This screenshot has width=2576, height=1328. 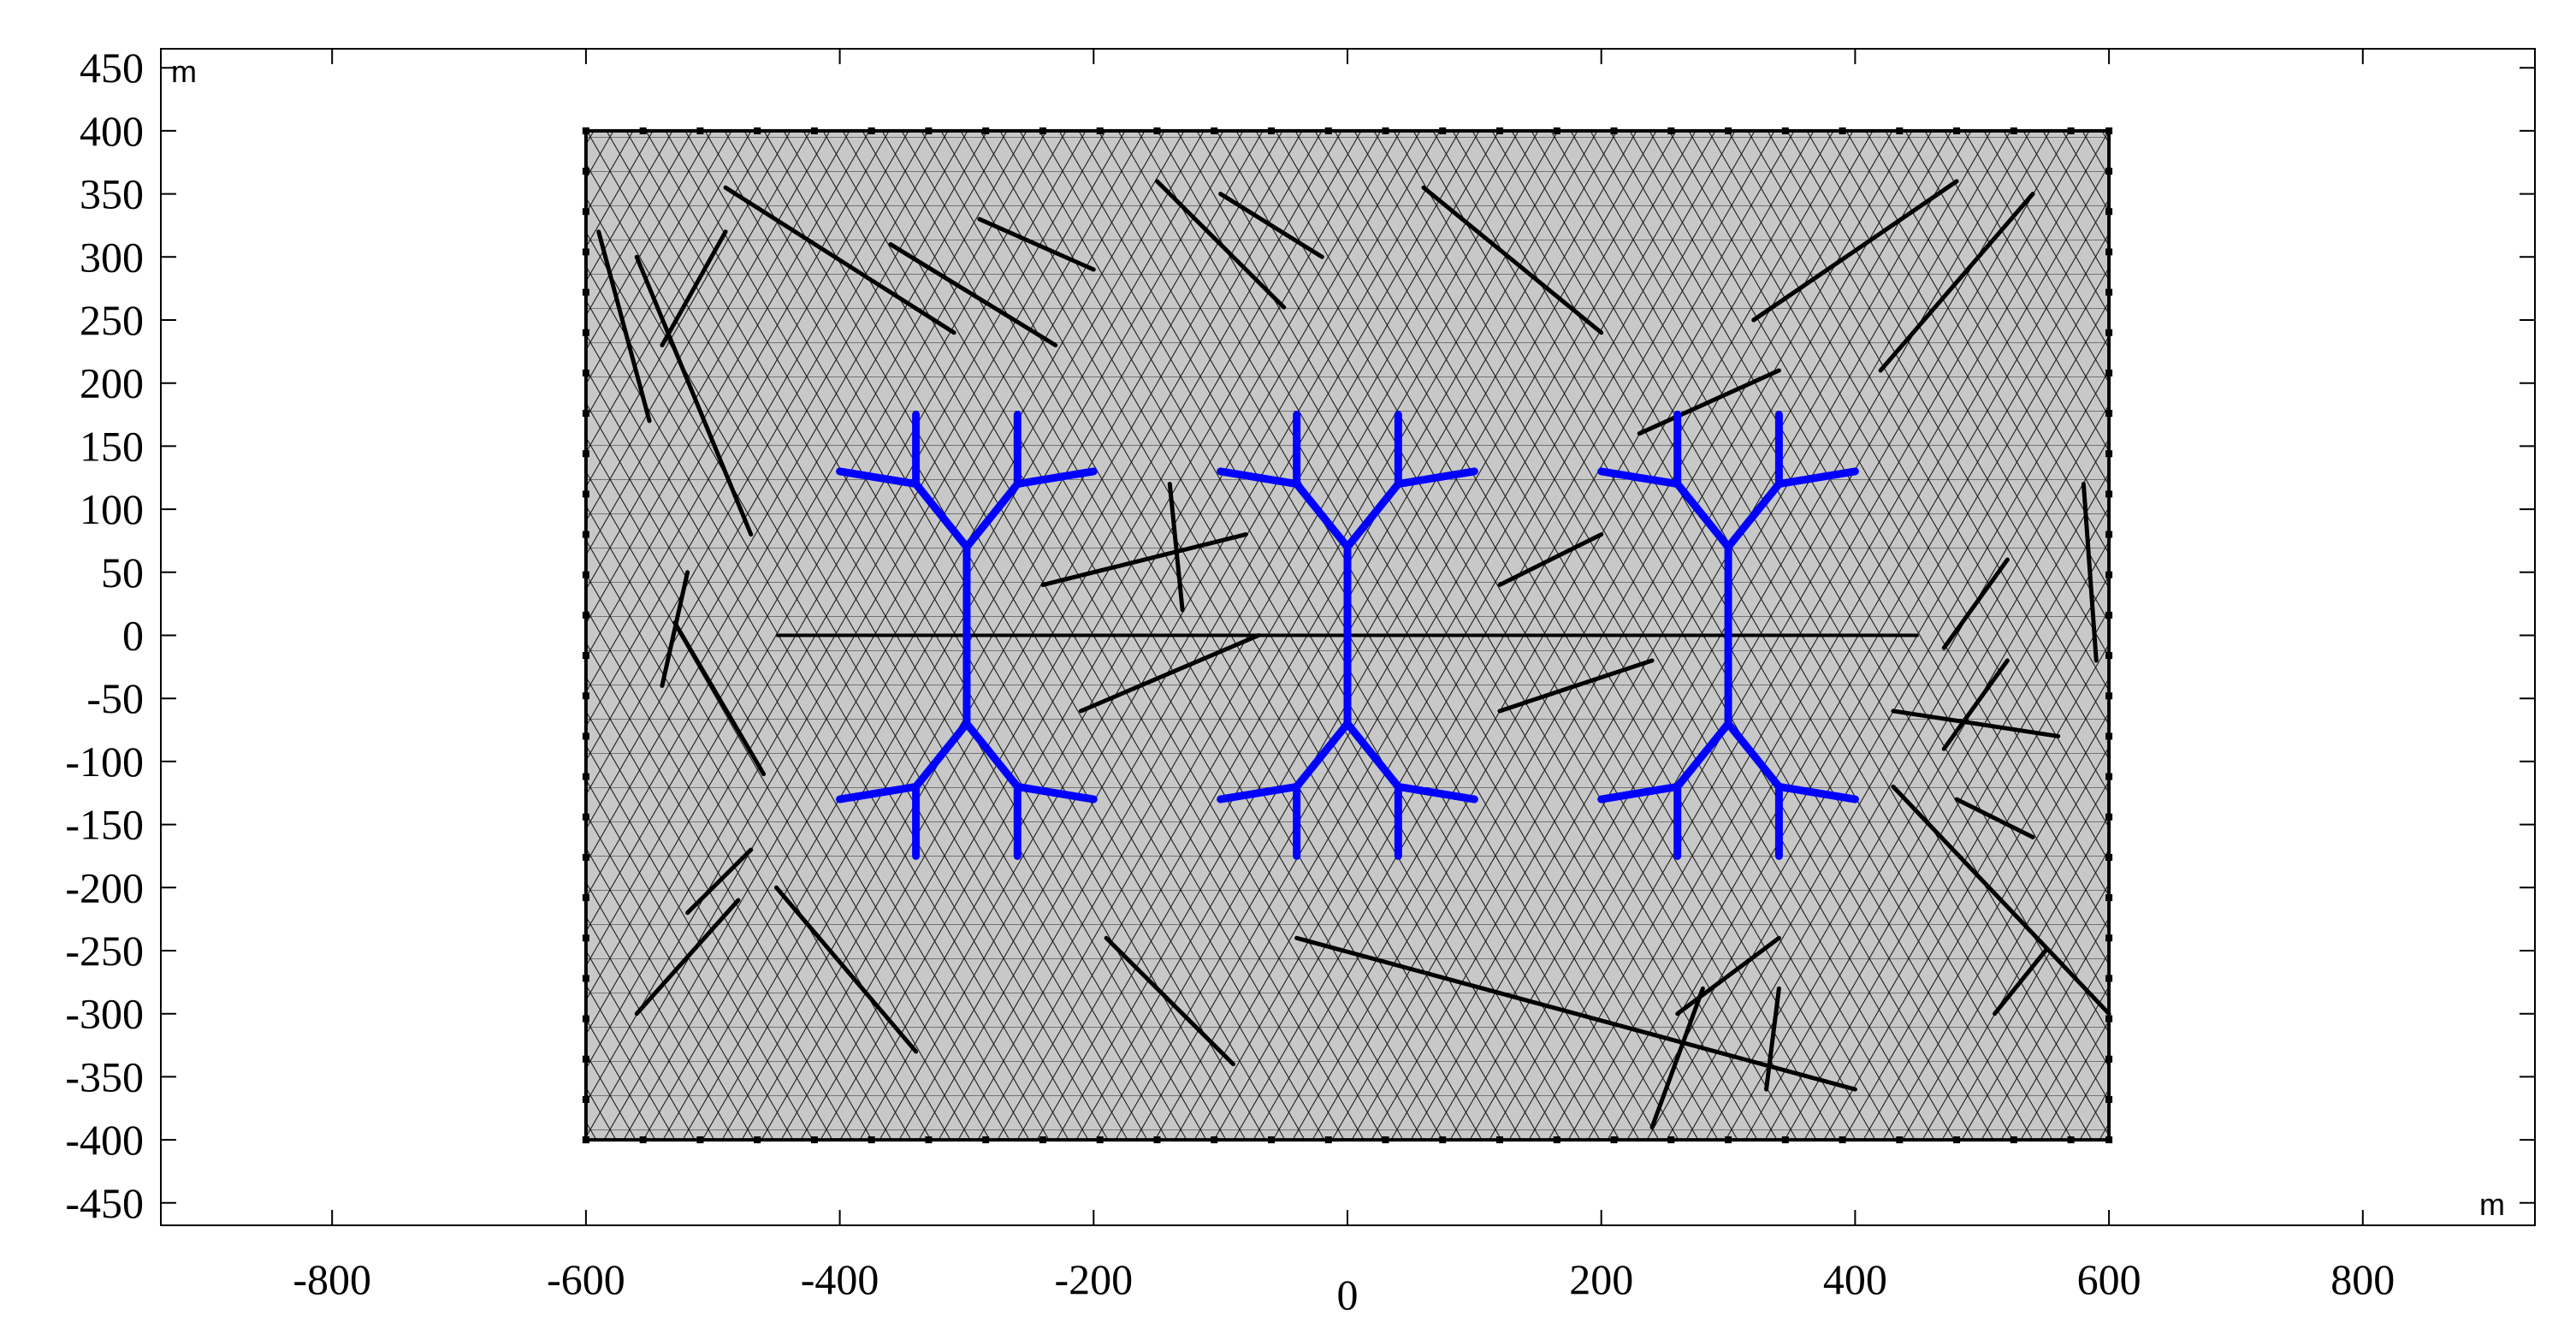 I want to click on y-tick-label: -300, so click(x=104, y=1014).